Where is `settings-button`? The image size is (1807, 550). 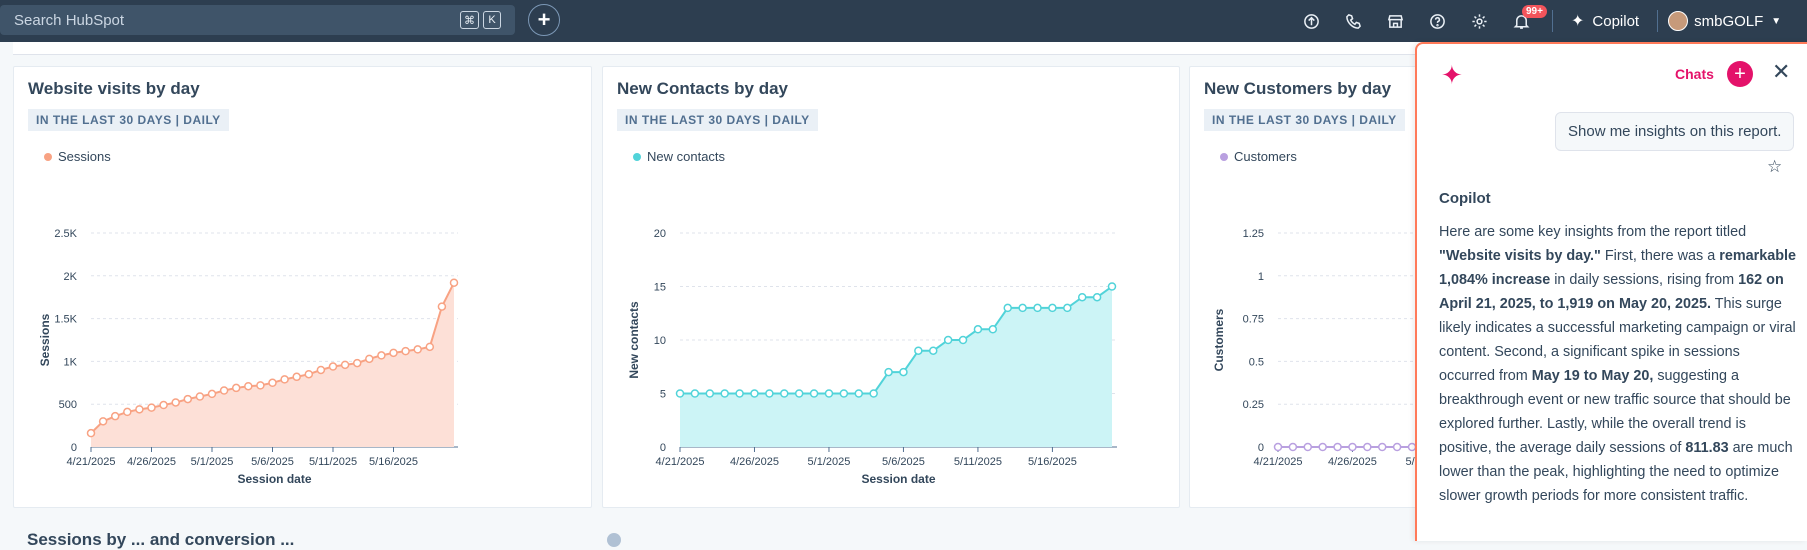
settings-button is located at coordinates (1479, 21).